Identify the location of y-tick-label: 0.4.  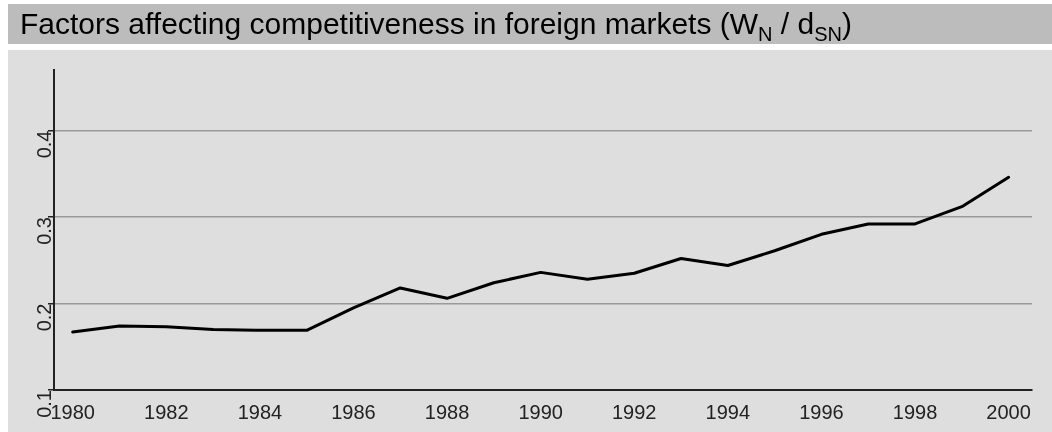
(43, 144).